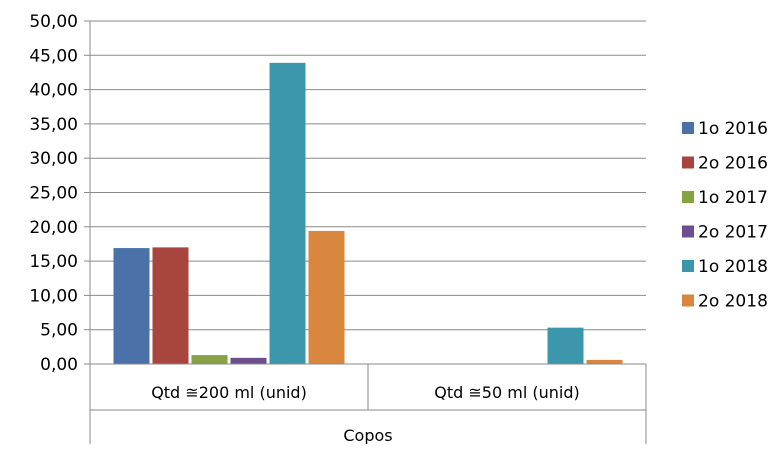 The height and width of the screenshot is (449, 770). What do you see at coordinates (53, 91) in the screenshot?
I see `y-tick-label: 40,00` at bounding box center [53, 91].